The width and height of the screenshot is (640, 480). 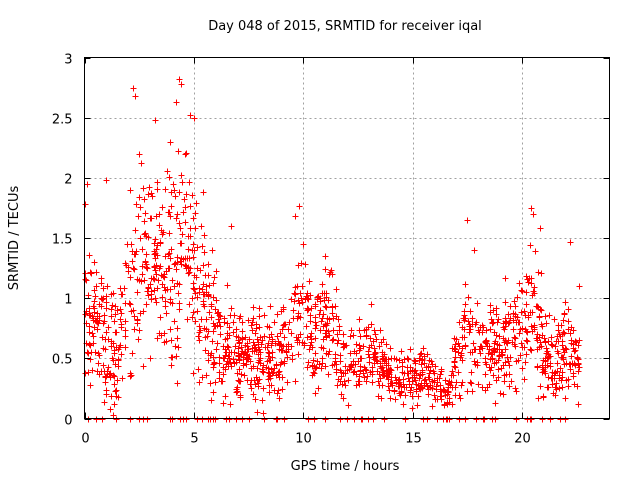 I want to click on y-tick-label: 0, so click(x=68, y=421).